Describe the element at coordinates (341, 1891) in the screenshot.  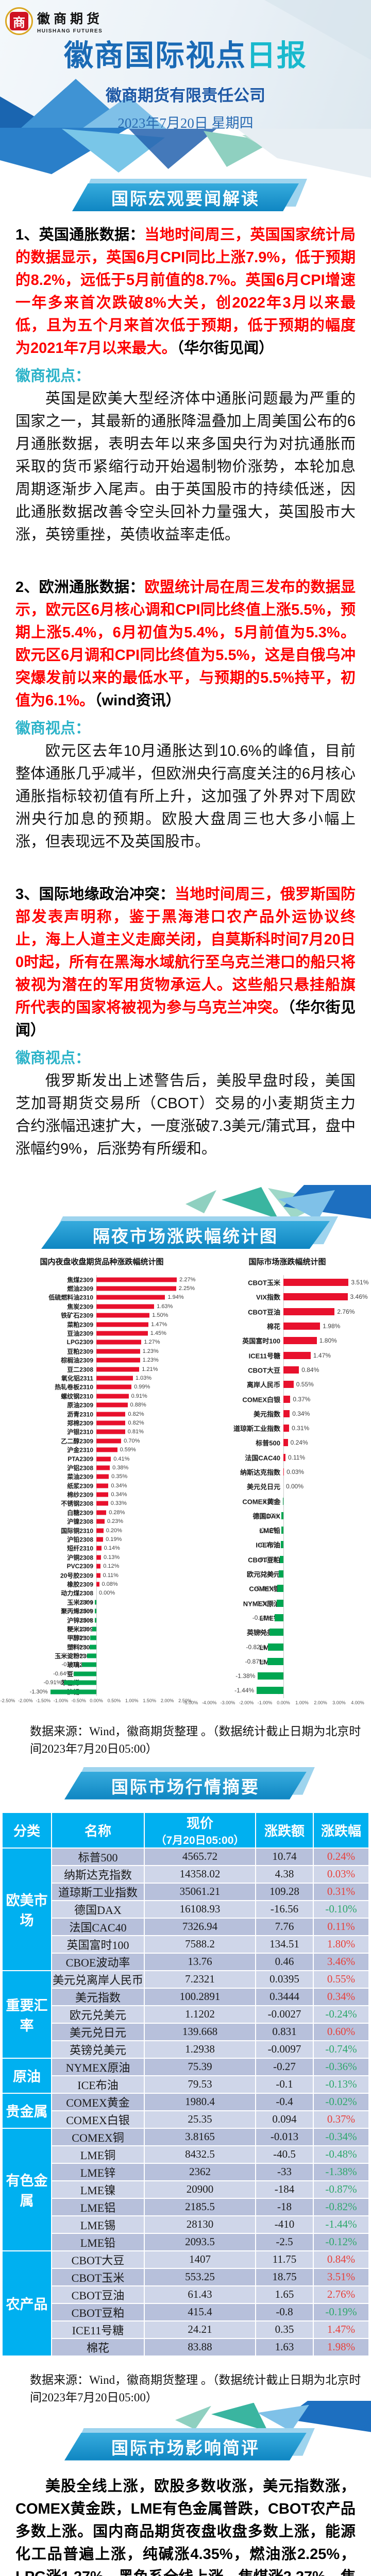
I see `cell-pct: 0.31%` at that location.